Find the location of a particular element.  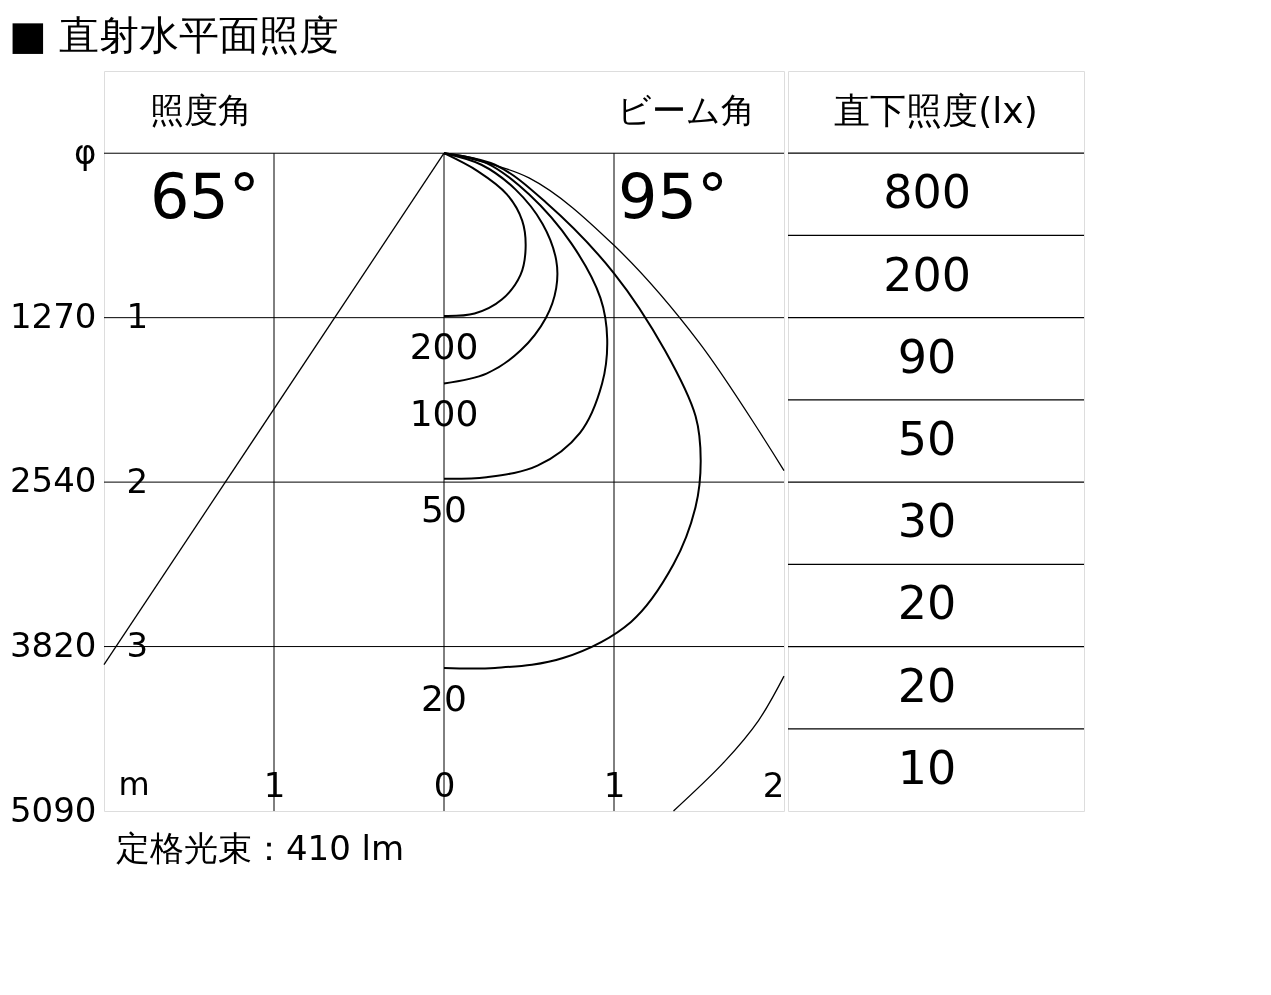

text: 定格光束：410 lm is located at coordinates (260, 848).